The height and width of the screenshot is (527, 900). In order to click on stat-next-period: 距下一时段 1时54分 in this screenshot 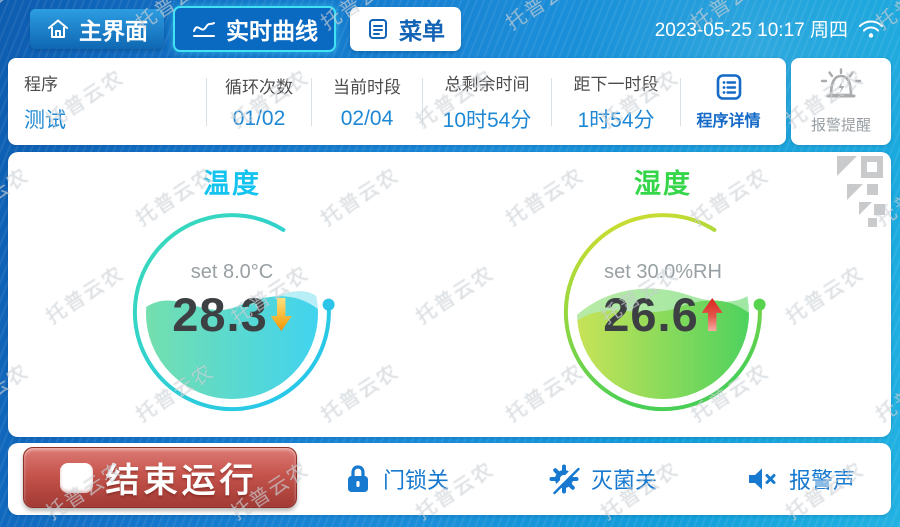, I will do `click(616, 102)`.